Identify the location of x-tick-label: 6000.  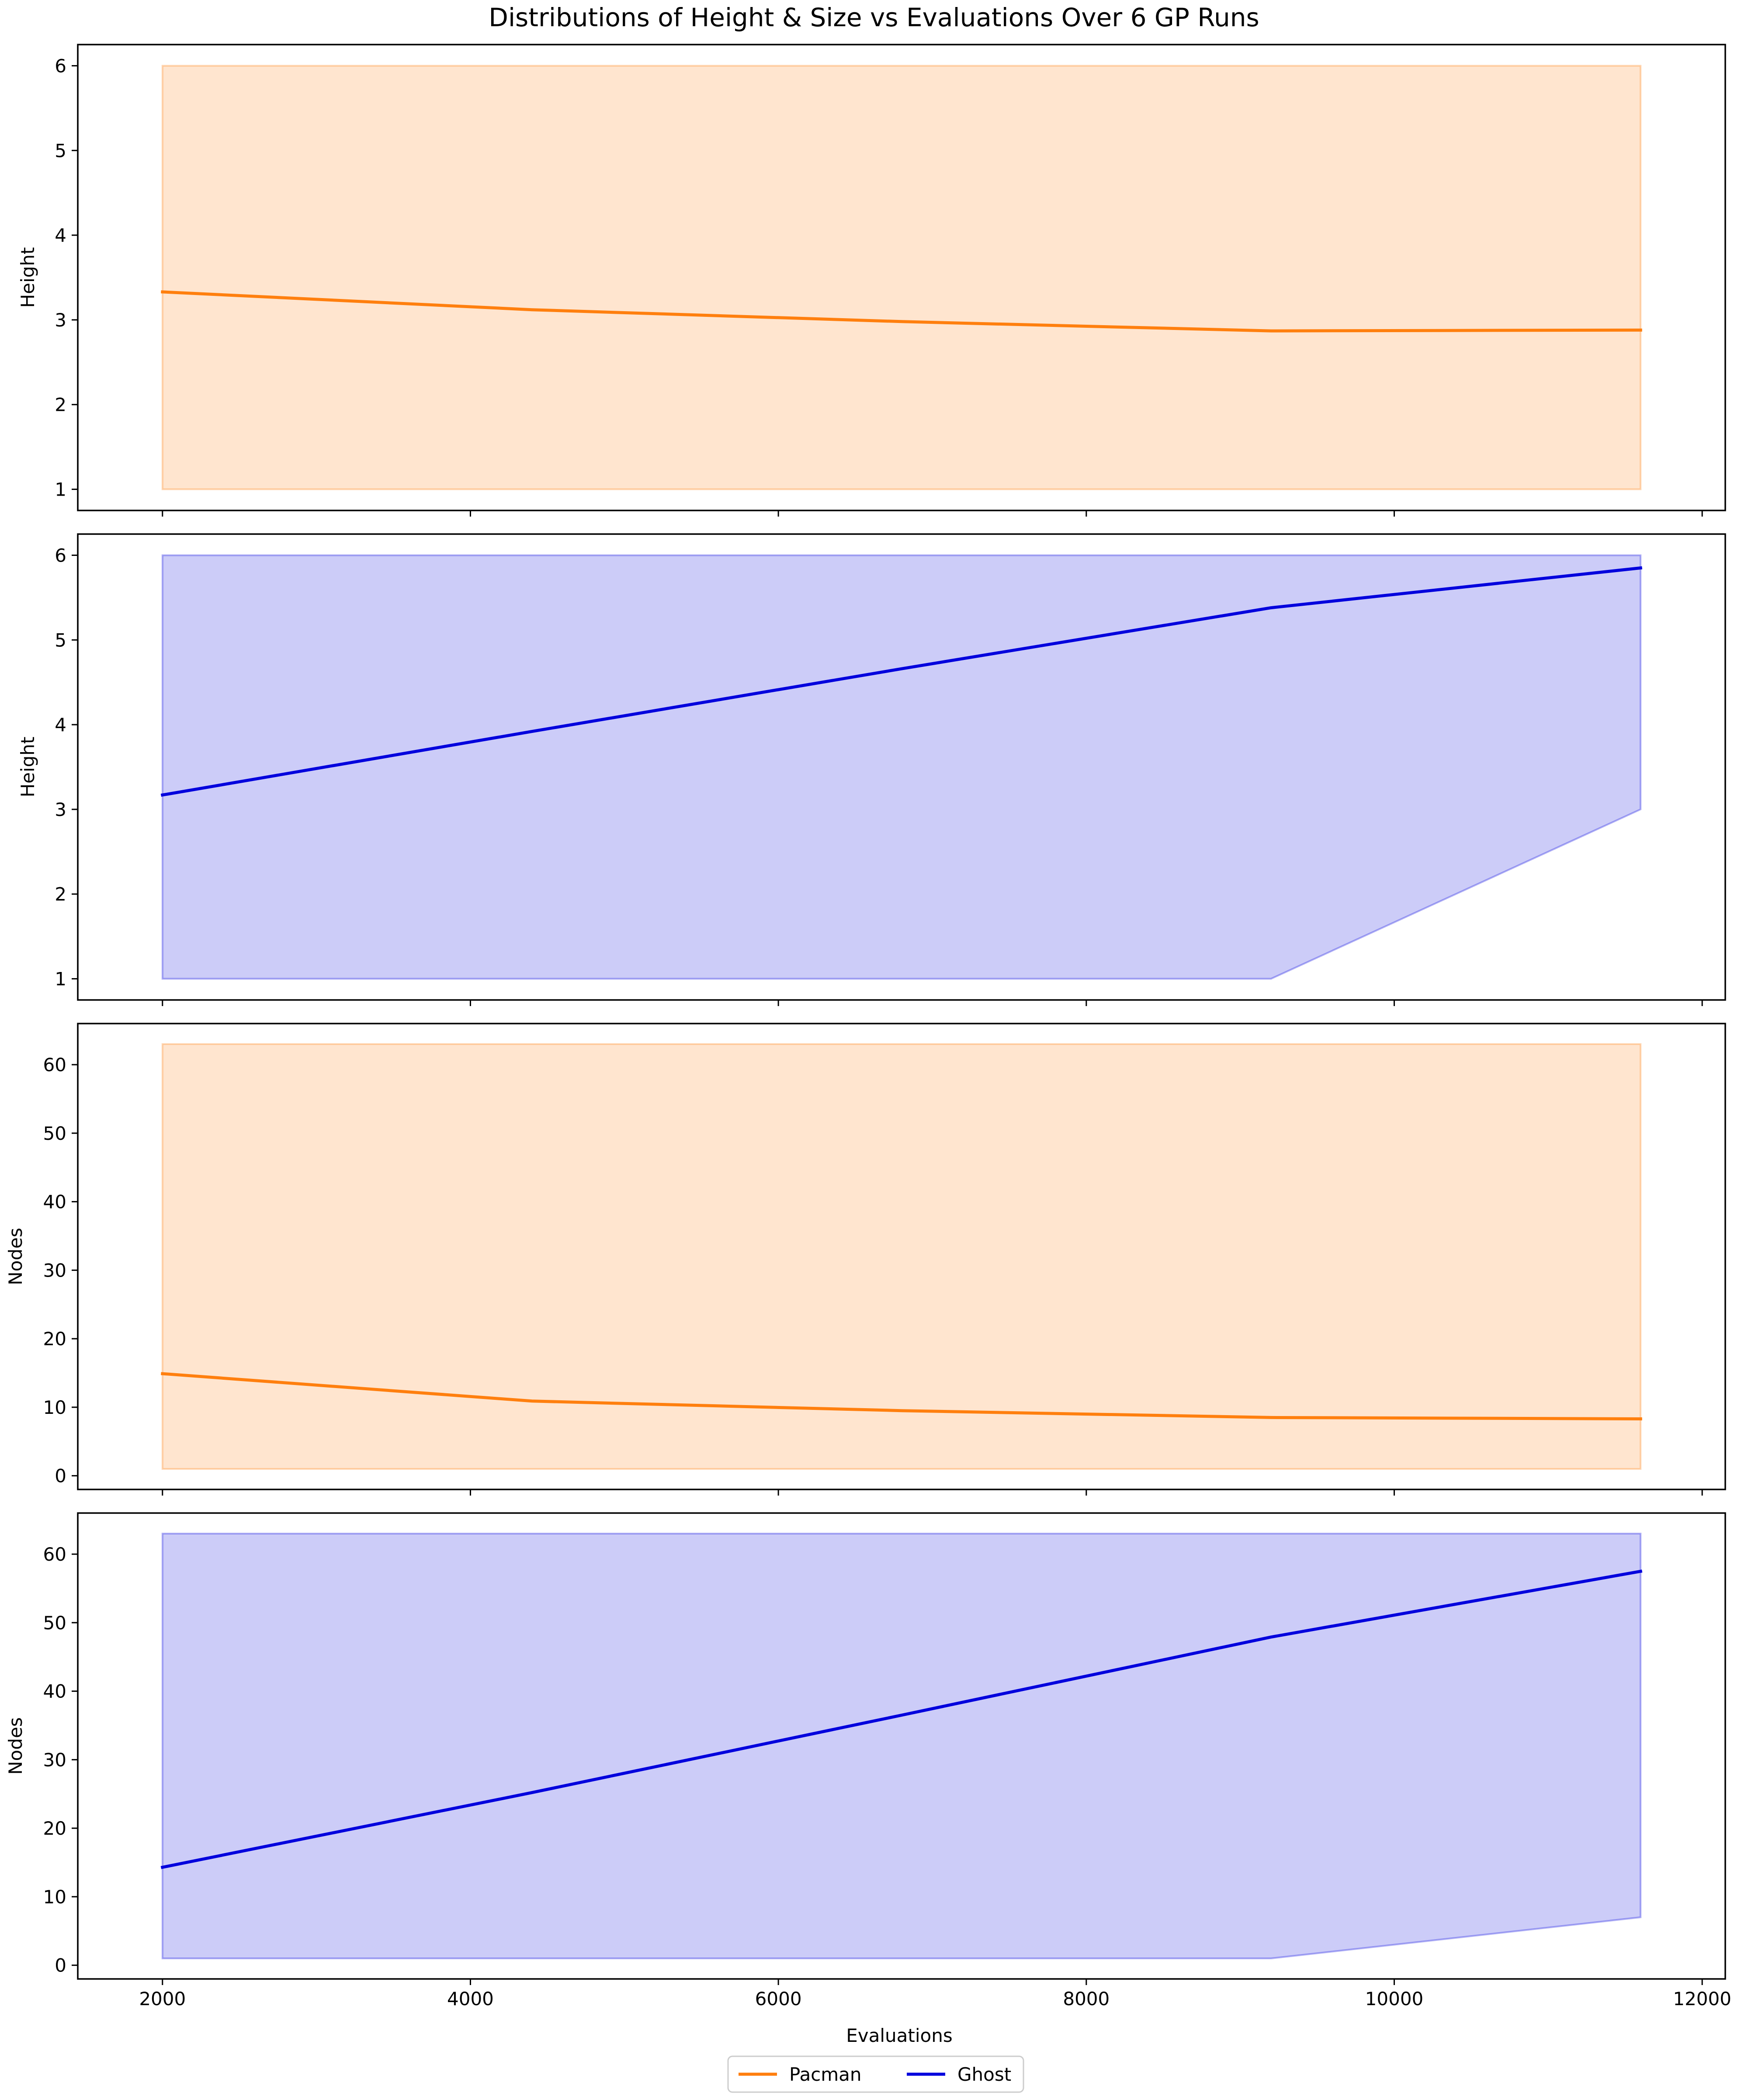
(779, 1999).